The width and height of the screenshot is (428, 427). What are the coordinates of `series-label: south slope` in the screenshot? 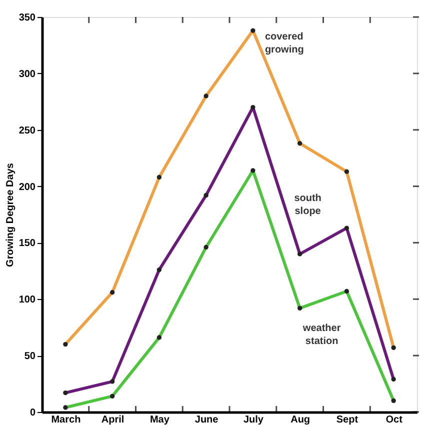 It's located at (308, 205).